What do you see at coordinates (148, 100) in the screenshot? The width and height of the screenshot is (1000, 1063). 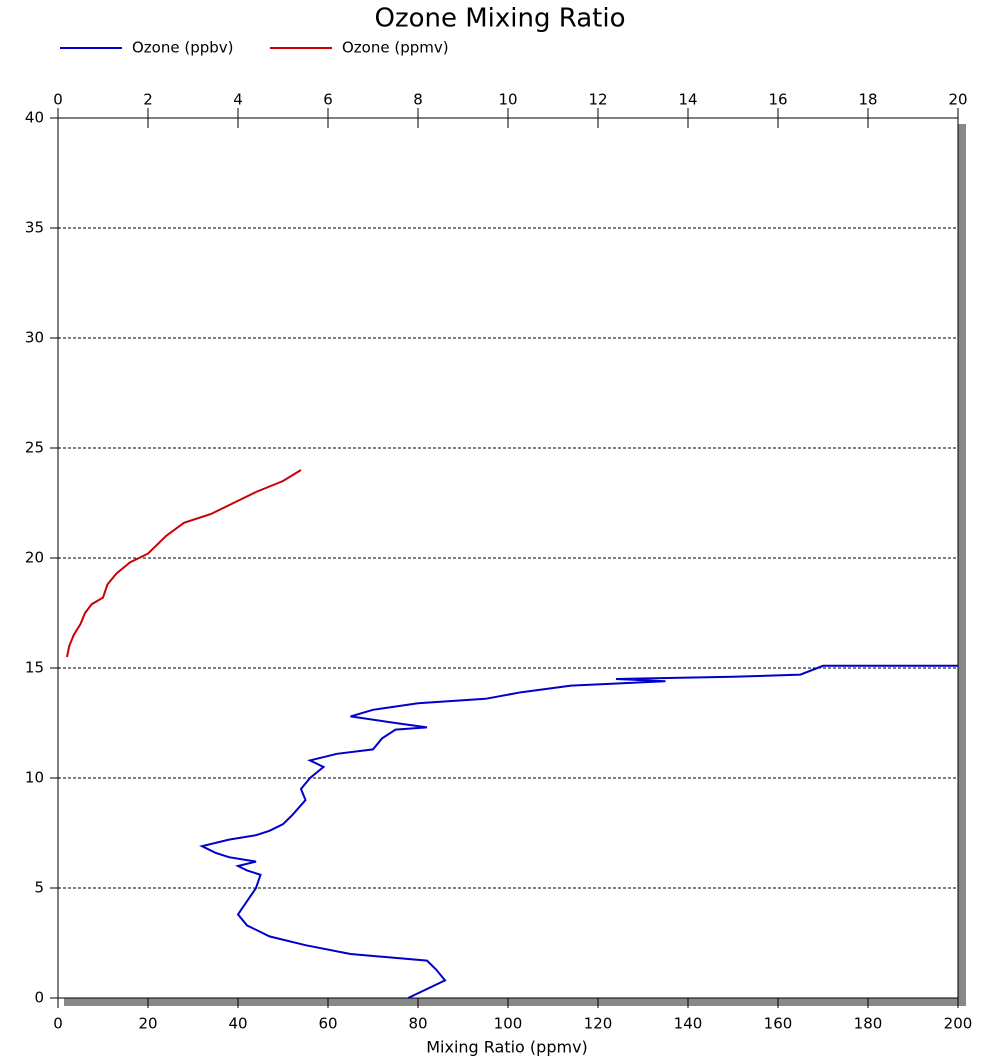 I see `x2-tick-label: 2` at bounding box center [148, 100].